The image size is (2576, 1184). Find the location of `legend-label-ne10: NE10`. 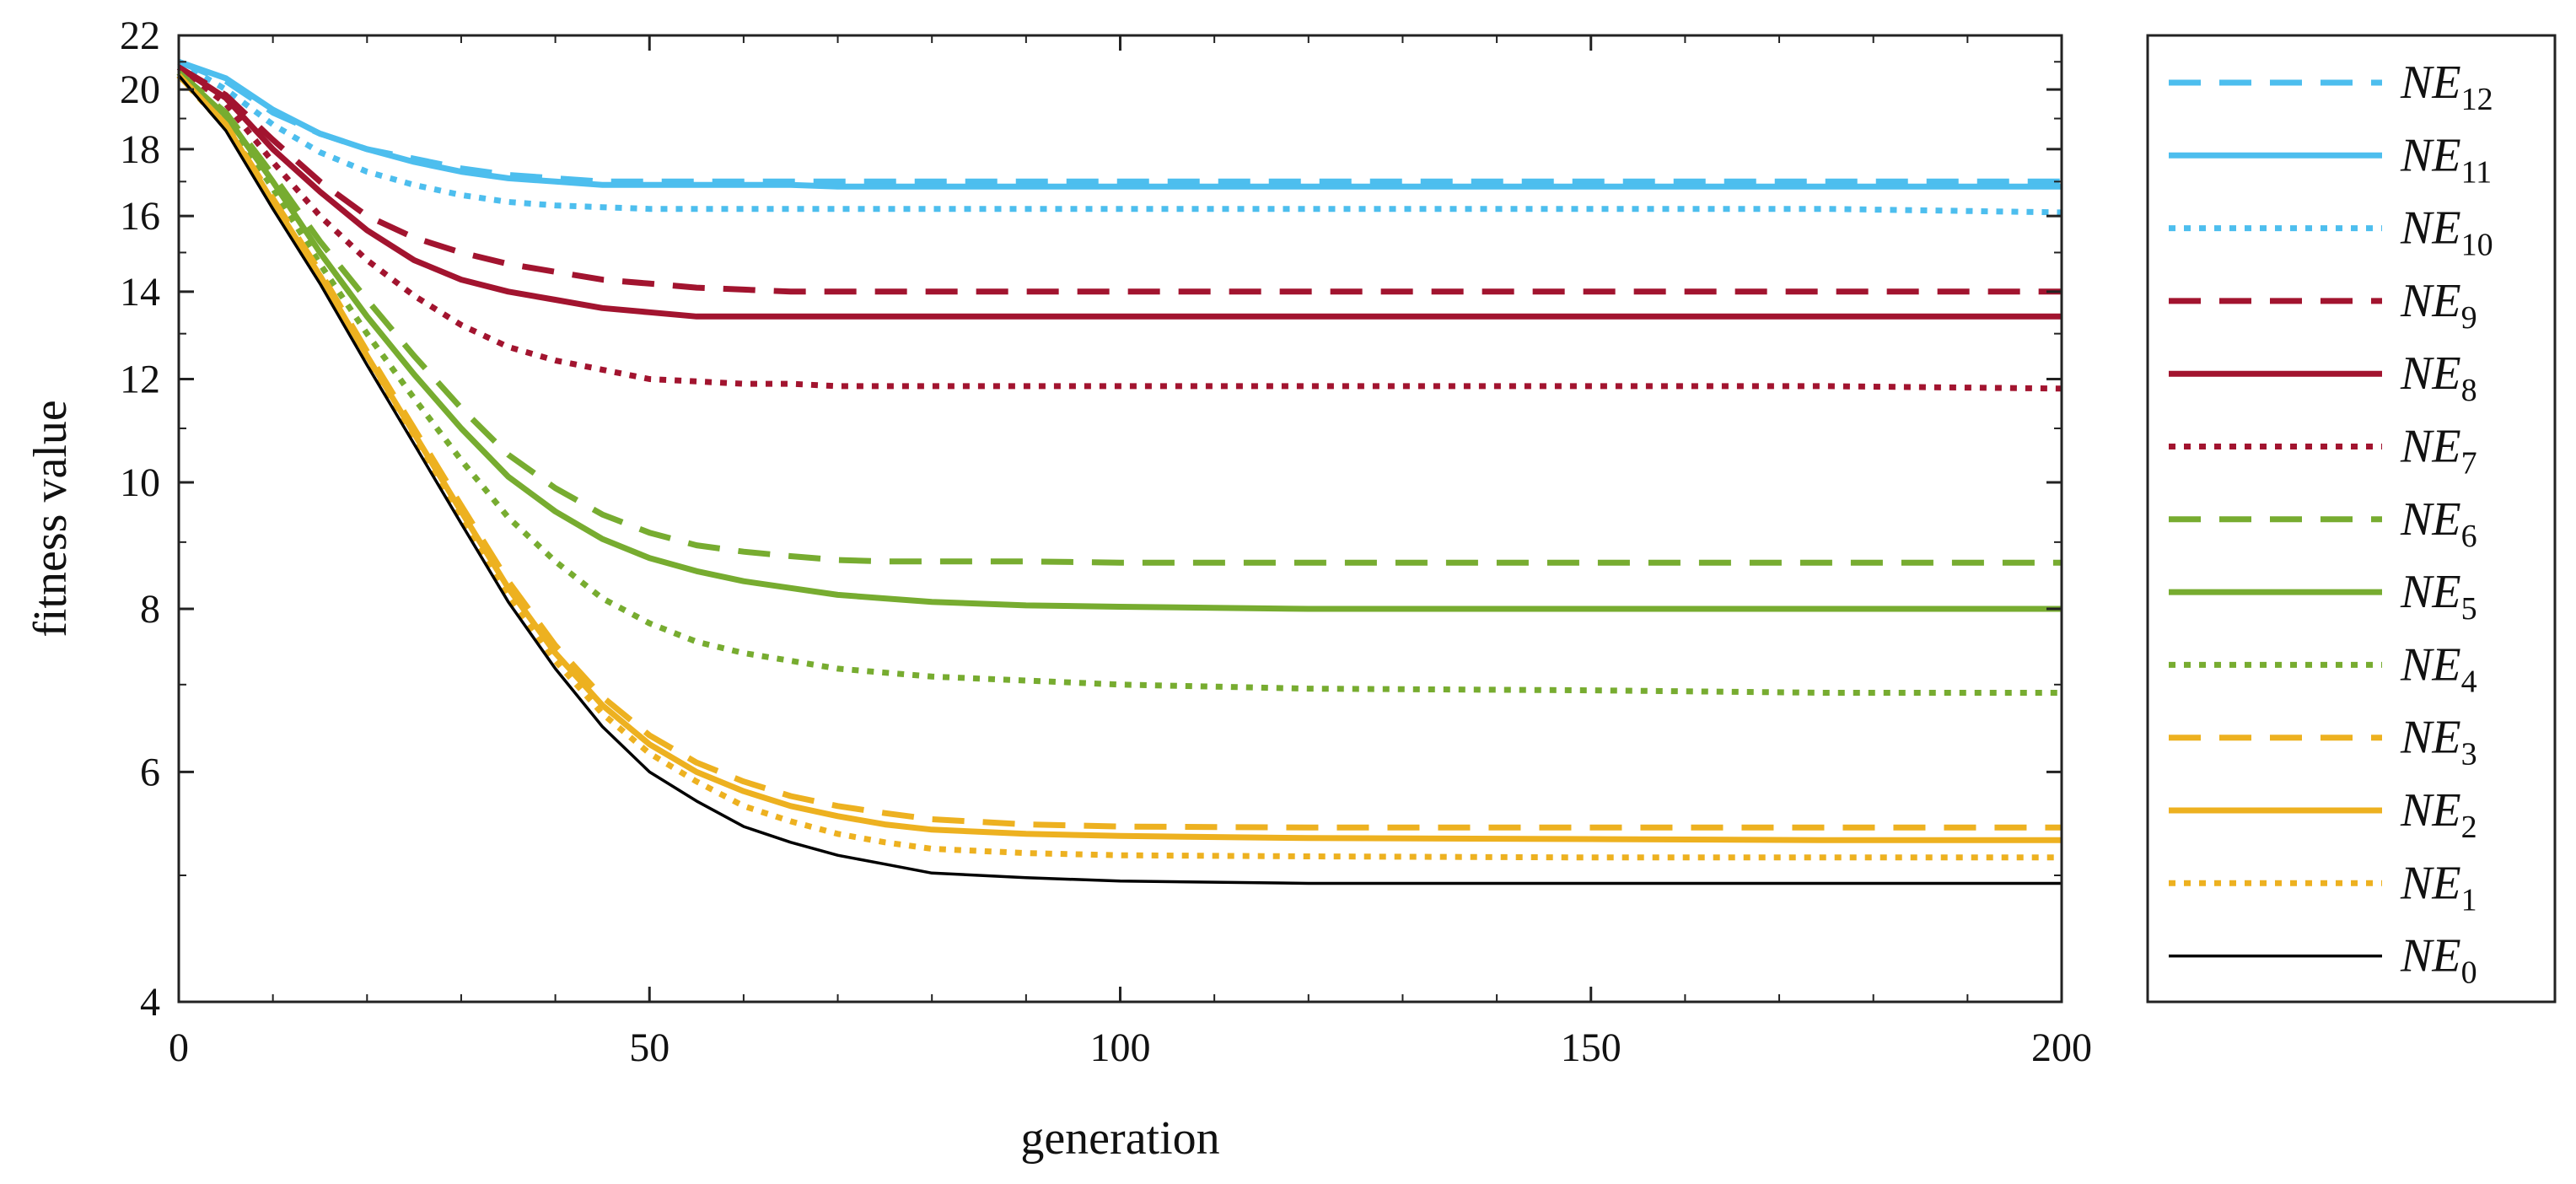

legend-label-ne10: NE10 is located at coordinates (2446, 232).